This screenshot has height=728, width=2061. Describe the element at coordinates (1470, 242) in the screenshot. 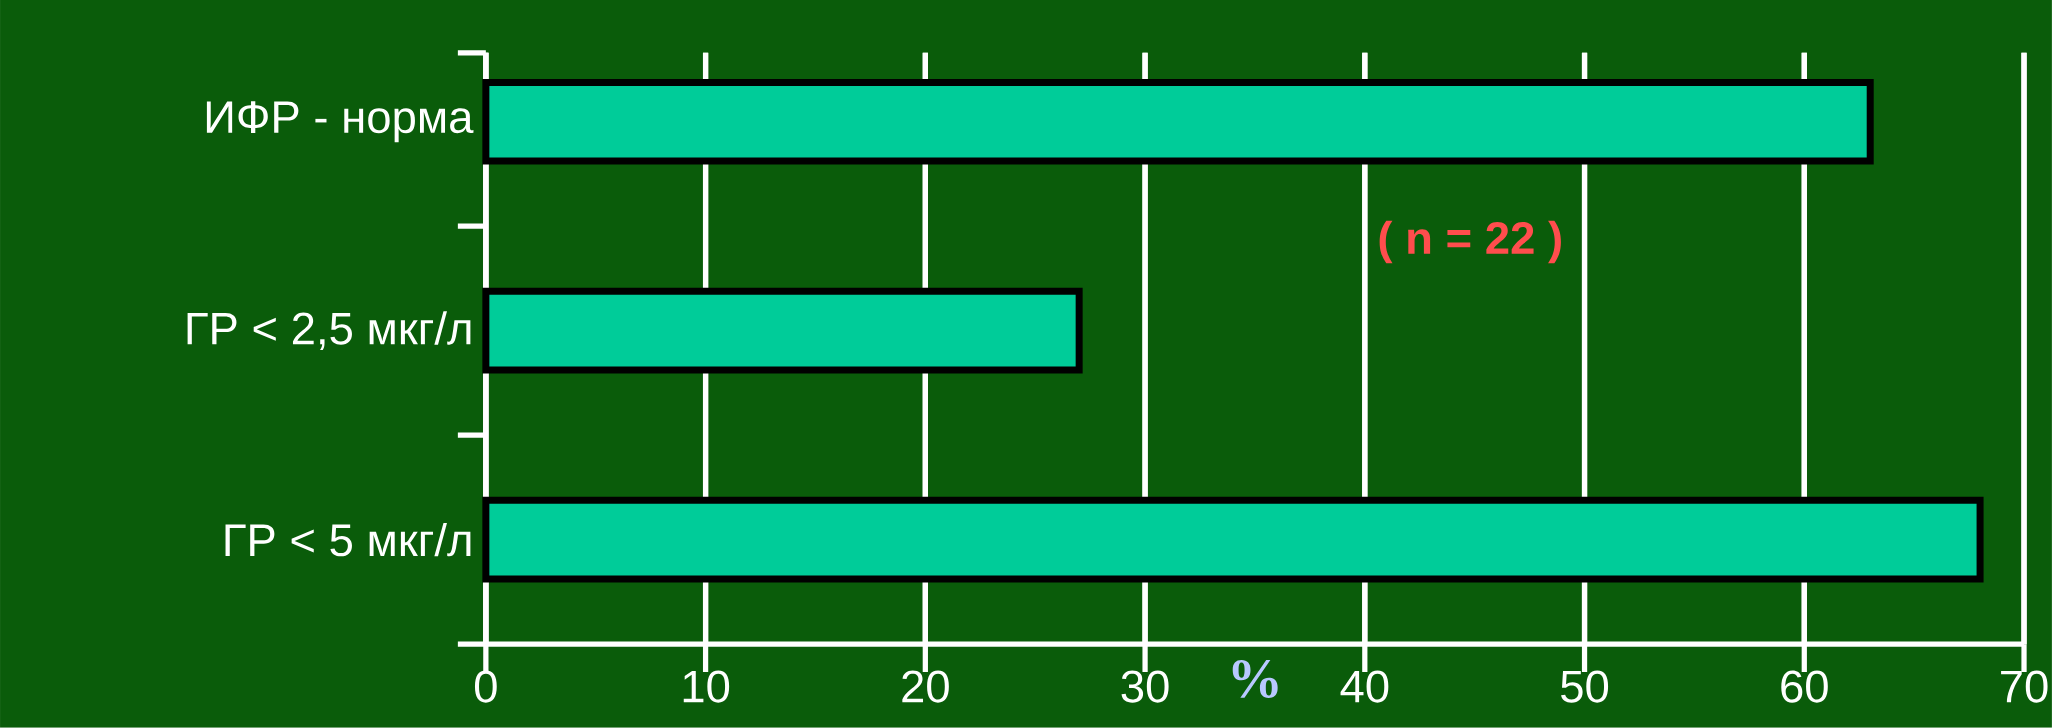

I see `annotation: ( n = 22 )` at that location.